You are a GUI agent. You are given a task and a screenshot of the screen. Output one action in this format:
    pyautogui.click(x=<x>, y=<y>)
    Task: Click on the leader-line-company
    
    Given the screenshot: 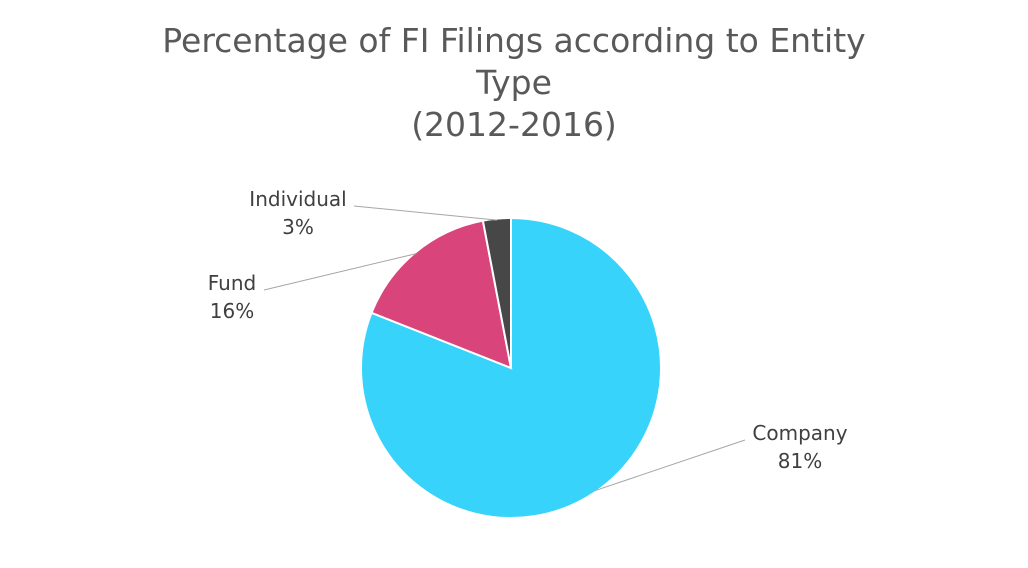 What is the action you would take?
    pyautogui.click(x=670, y=465)
    